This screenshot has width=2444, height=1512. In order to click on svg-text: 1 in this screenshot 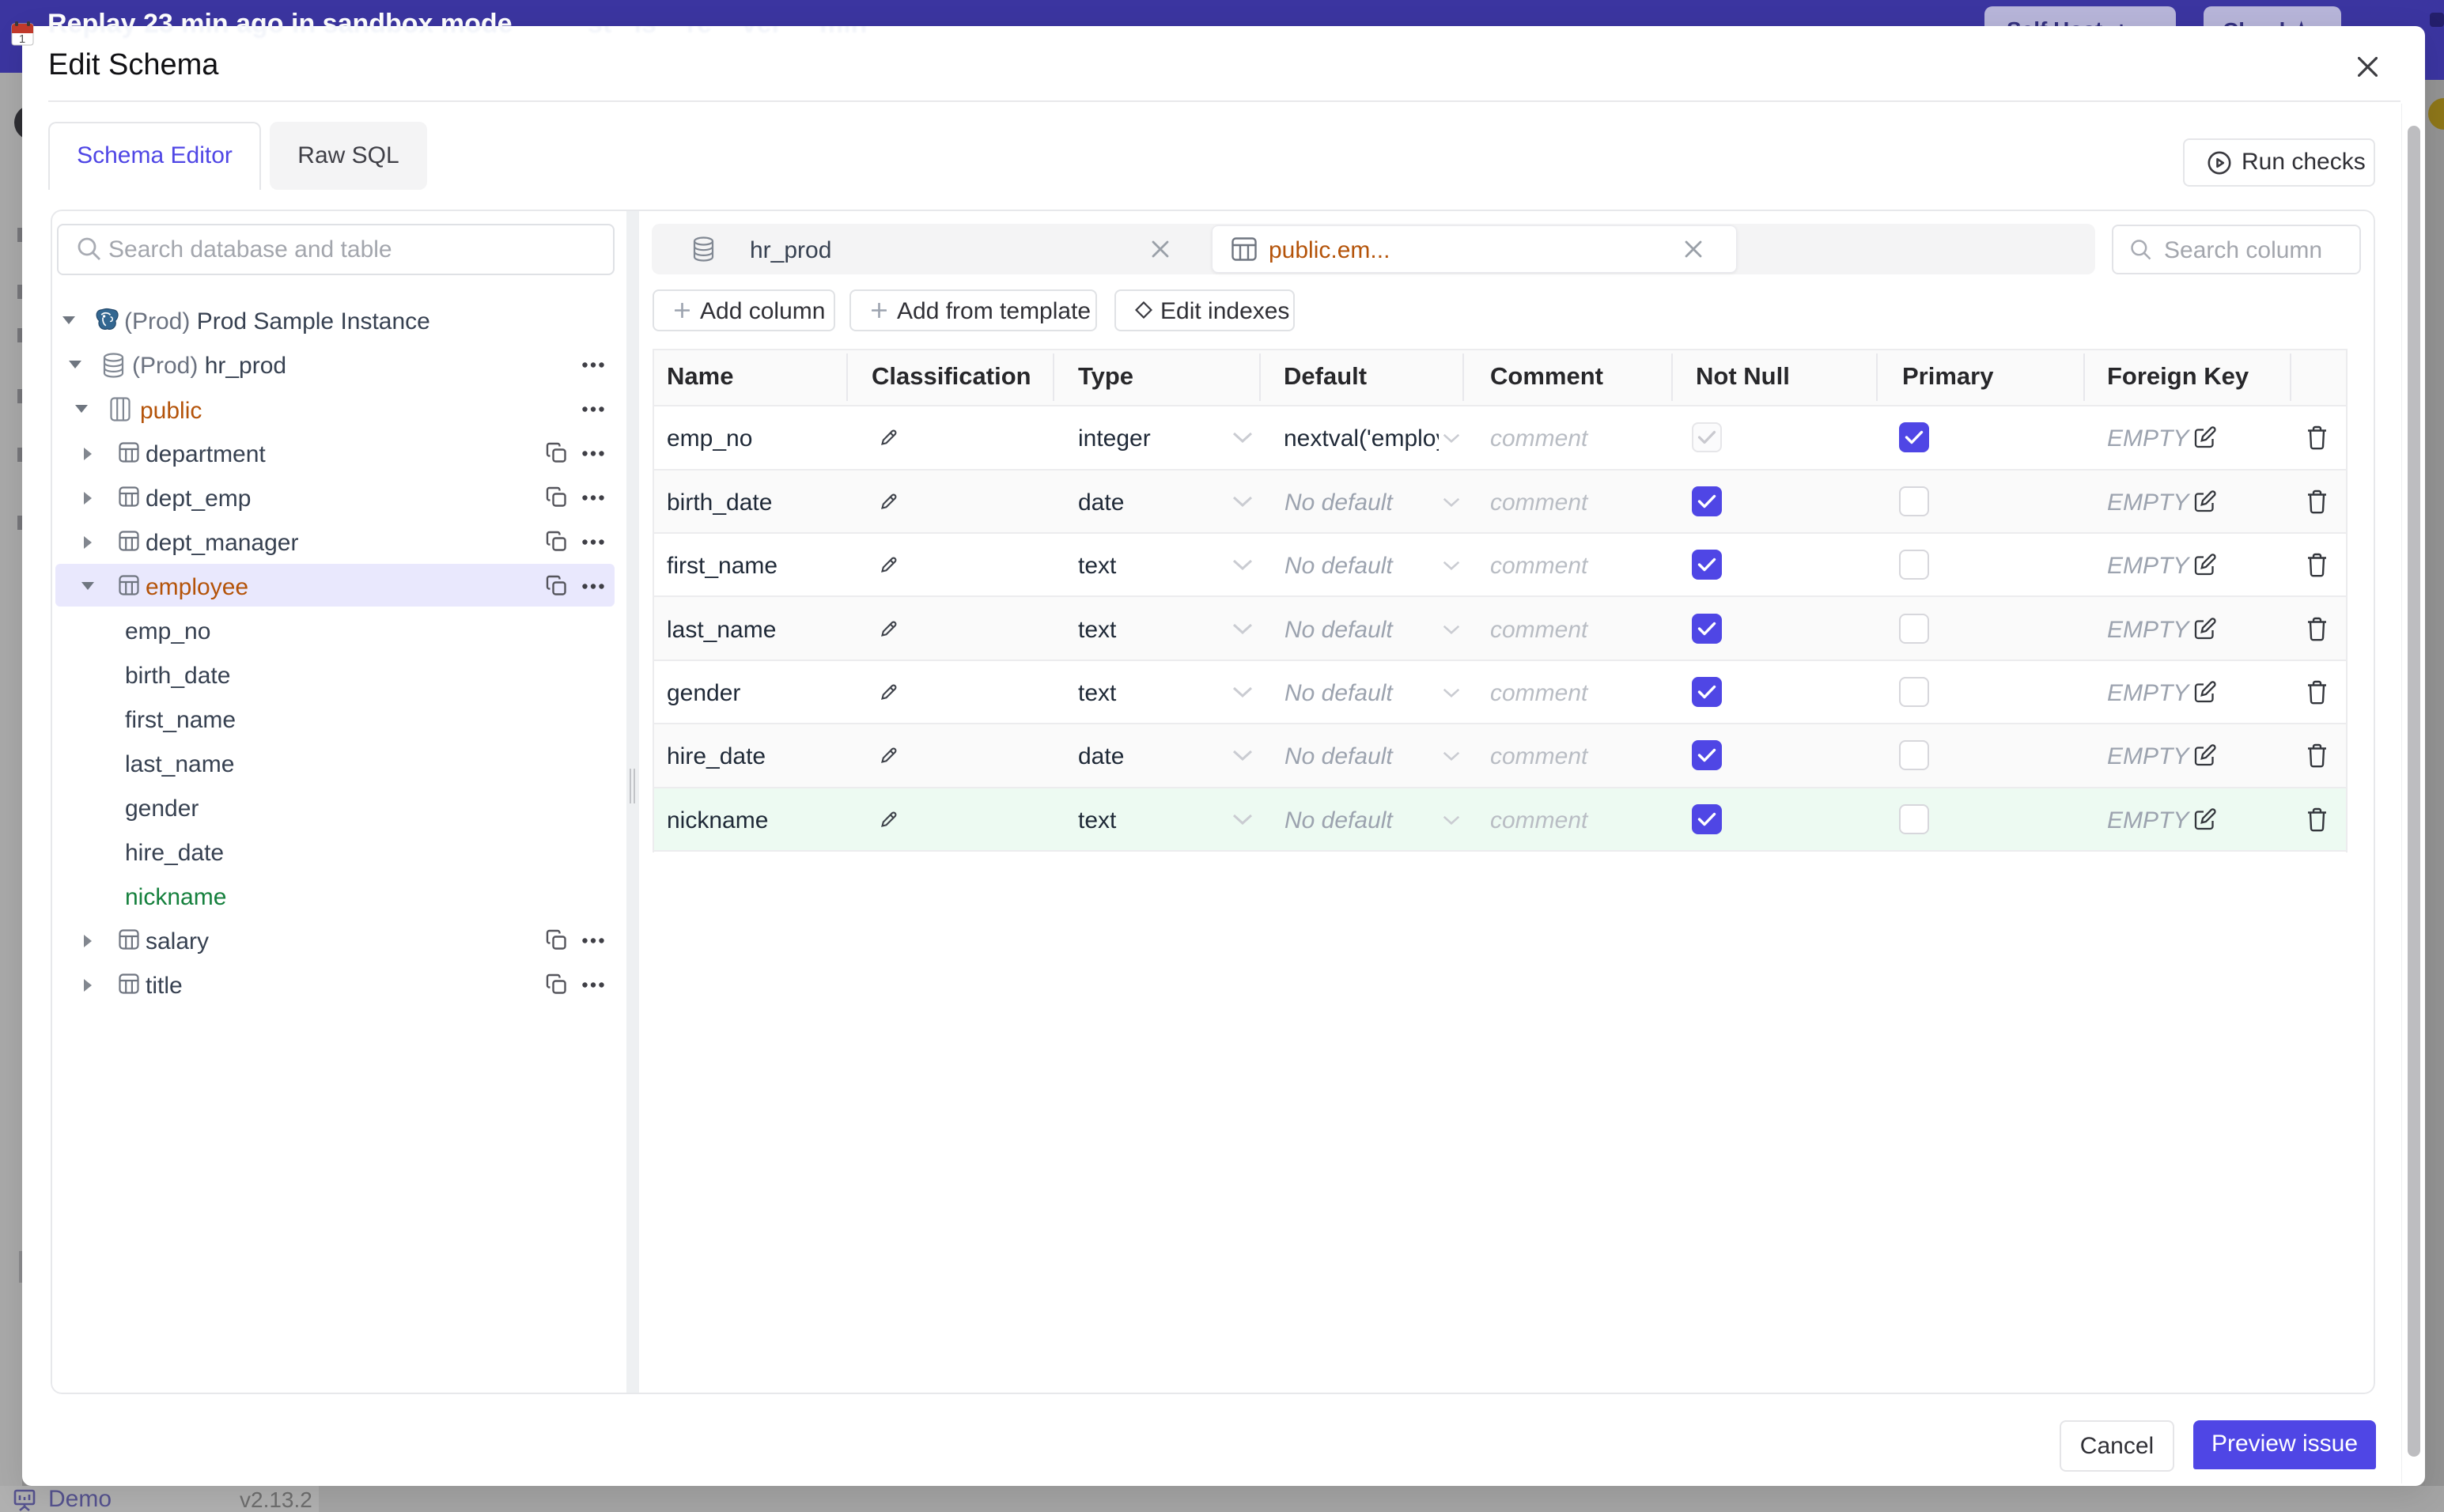, I will do `click(22, 39)`.